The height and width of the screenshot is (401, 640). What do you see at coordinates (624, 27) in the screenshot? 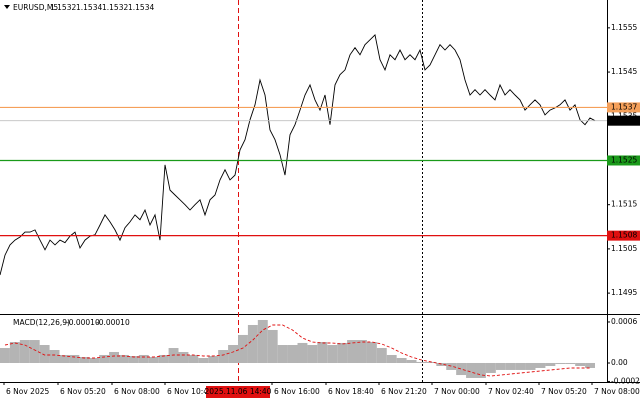
I see `y-tick-label: 1.1555` at bounding box center [624, 27].